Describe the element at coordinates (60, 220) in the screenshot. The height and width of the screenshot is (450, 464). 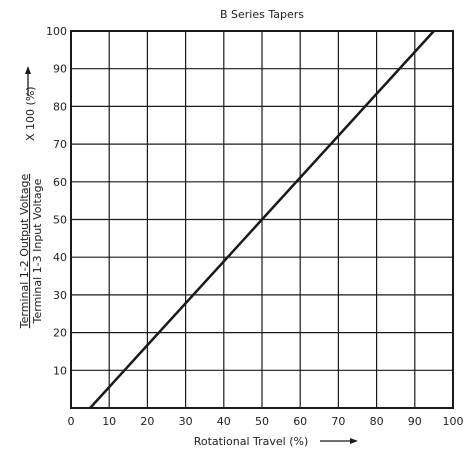
I see `y-tick-label: 50` at that location.